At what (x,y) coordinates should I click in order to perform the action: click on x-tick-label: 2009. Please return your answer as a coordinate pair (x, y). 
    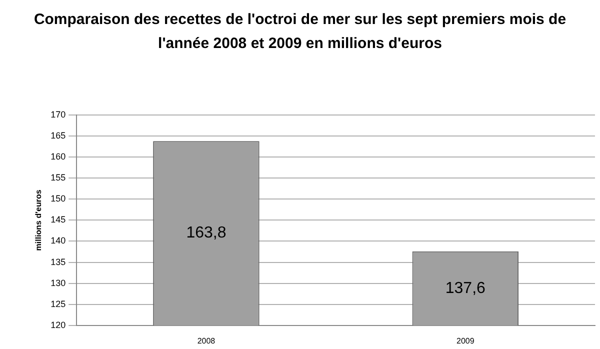
    Looking at the image, I should click on (465, 341).